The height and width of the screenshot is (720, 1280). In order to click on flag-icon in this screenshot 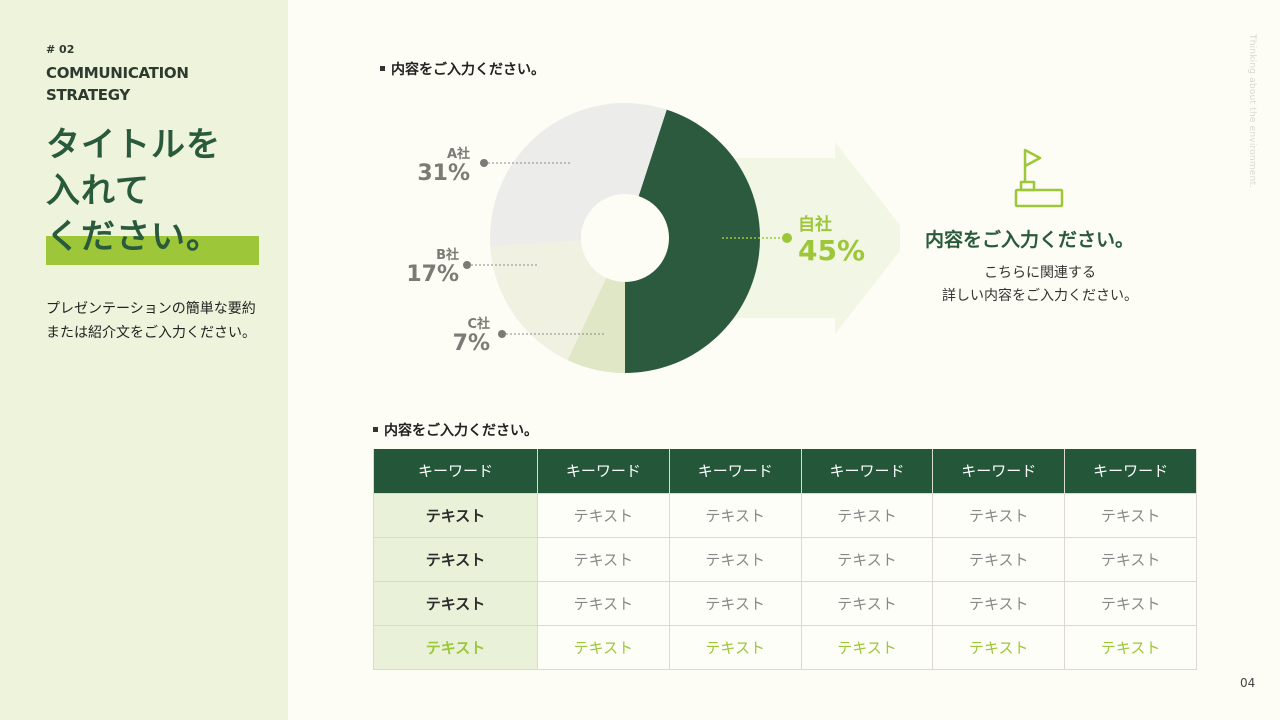, I will do `click(1039, 178)`.